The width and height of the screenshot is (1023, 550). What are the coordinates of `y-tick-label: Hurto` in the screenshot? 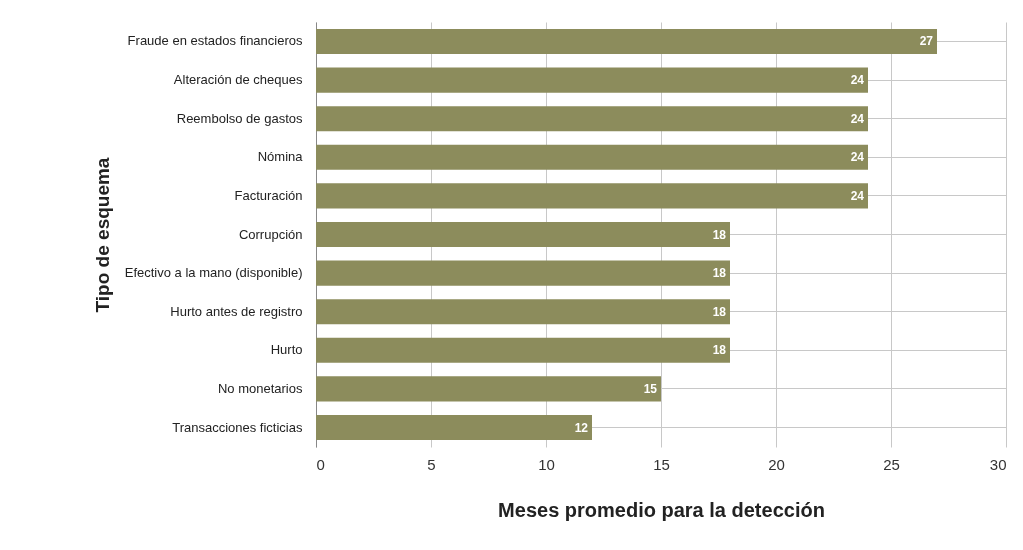 It's located at (286, 350).